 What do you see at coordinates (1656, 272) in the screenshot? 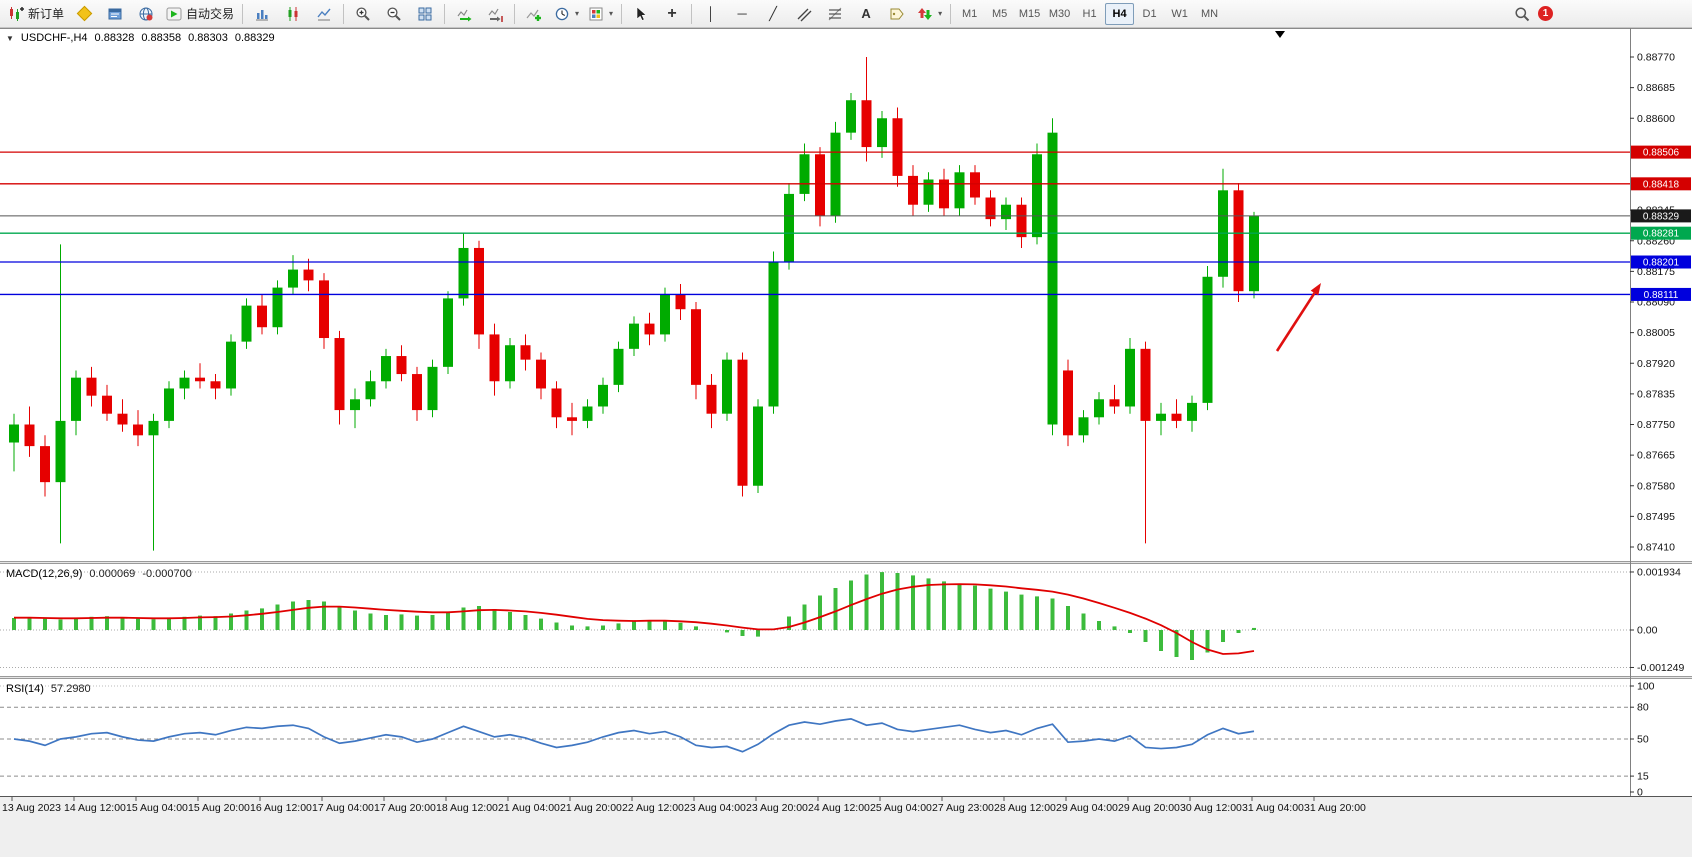
I see `svg-text: 0.88175` at bounding box center [1656, 272].